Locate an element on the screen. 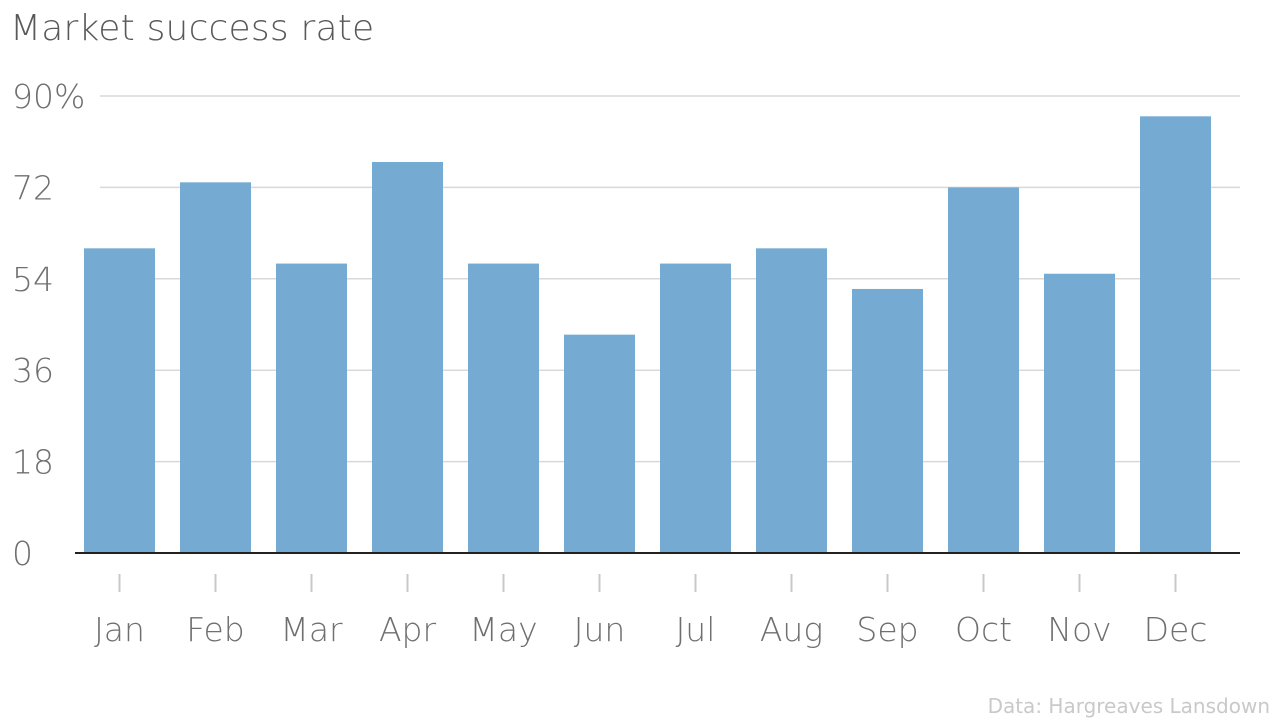  y-tick-label: 36 is located at coordinates (33, 370).